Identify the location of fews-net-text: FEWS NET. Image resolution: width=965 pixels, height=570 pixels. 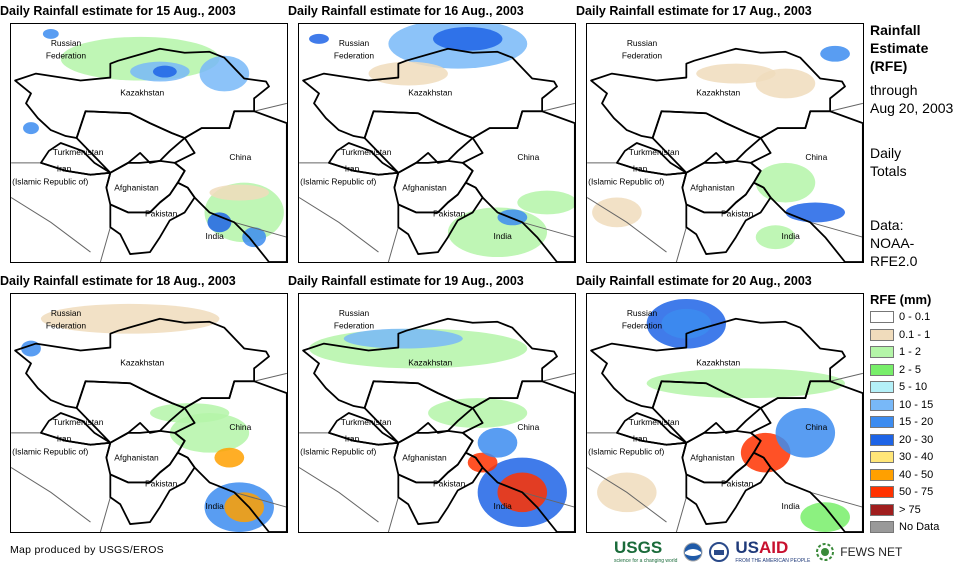
(871, 551).